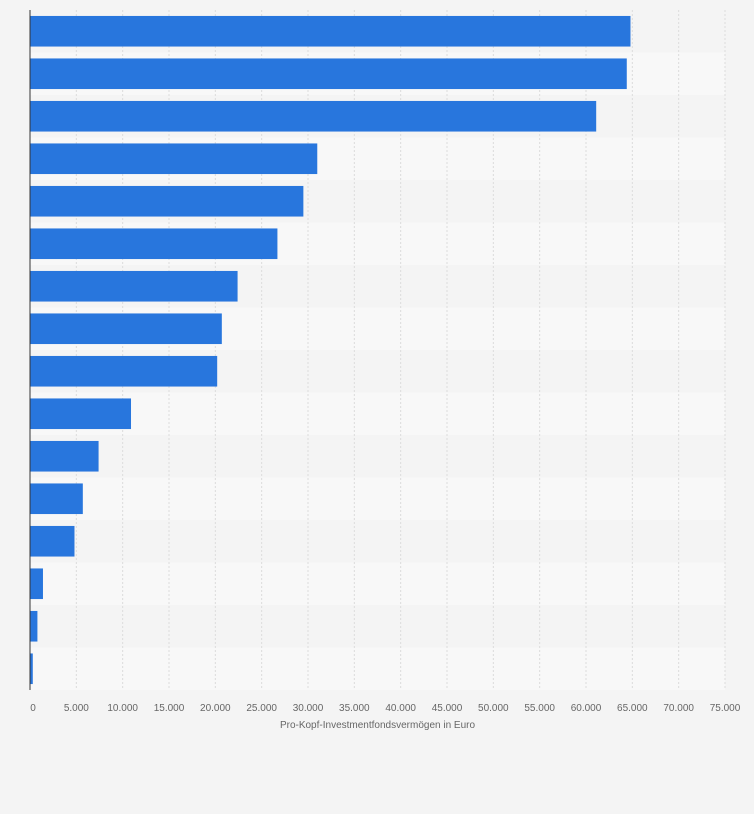 The height and width of the screenshot is (814, 754). Describe the element at coordinates (122, 708) in the screenshot. I see `x-tick-label: 10.000` at that location.